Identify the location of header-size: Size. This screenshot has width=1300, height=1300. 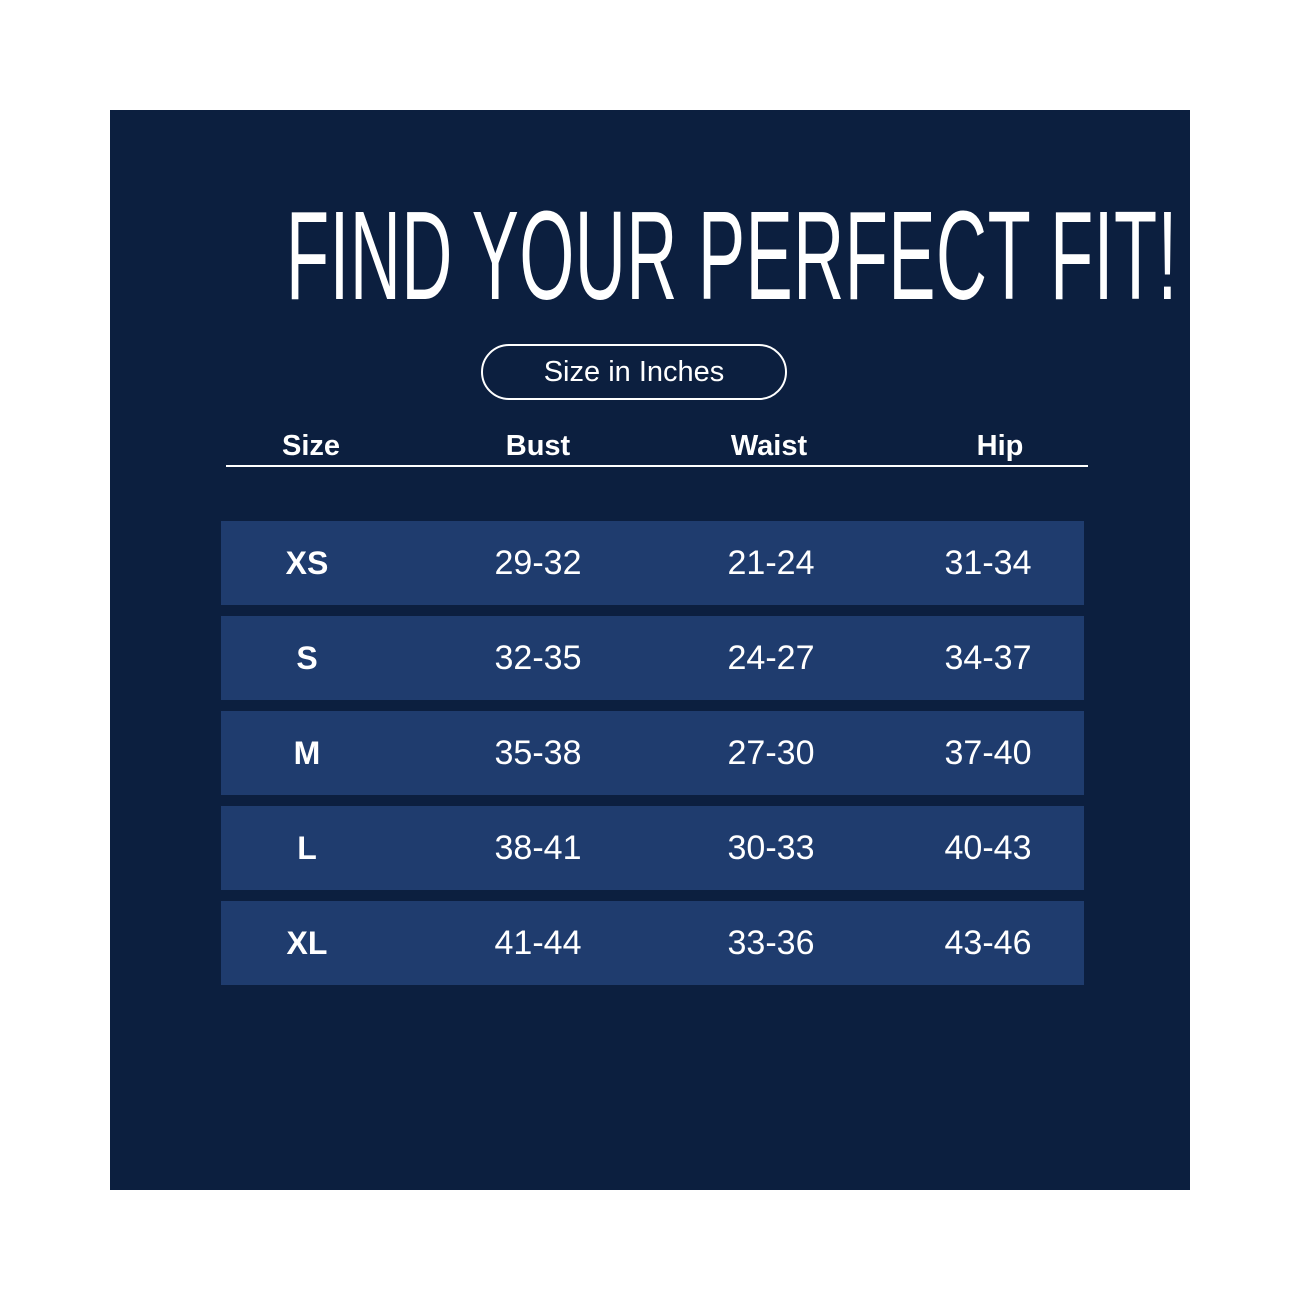
(311, 446).